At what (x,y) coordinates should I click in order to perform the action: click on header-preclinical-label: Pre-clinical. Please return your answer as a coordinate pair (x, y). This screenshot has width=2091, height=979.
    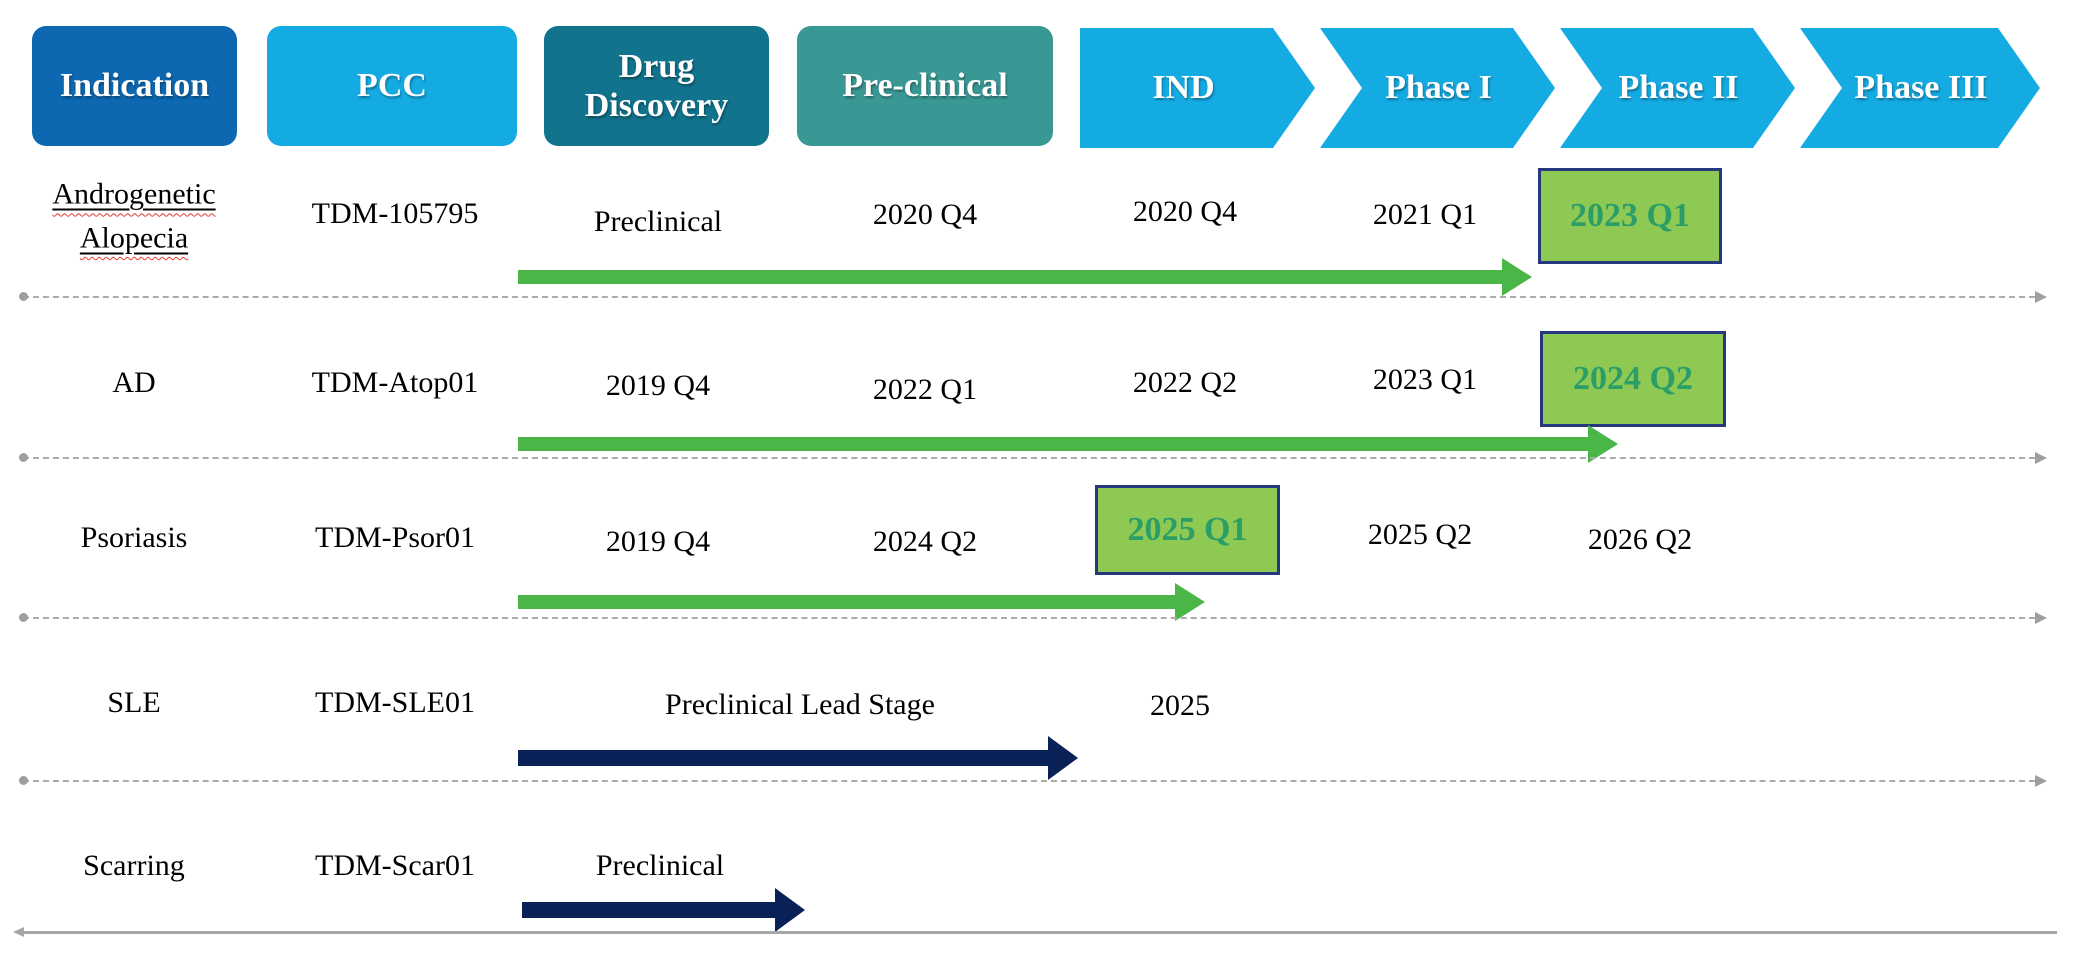
    Looking at the image, I should click on (925, 86).